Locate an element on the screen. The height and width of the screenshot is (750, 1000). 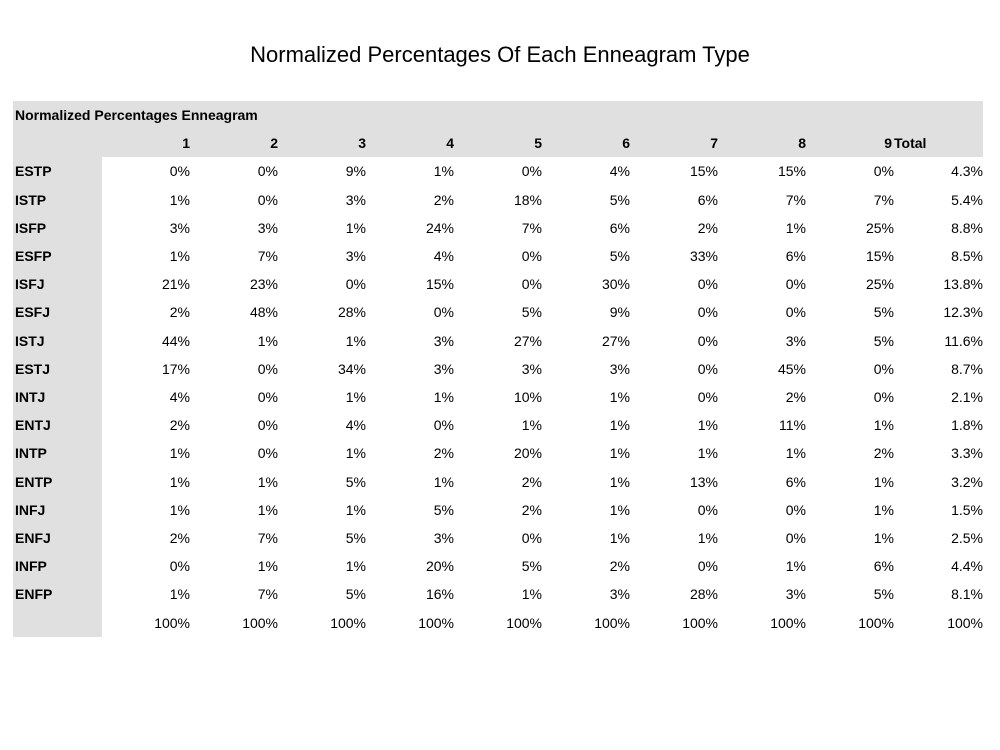
column-header-9: 9 is located at coordinates (850, 143).